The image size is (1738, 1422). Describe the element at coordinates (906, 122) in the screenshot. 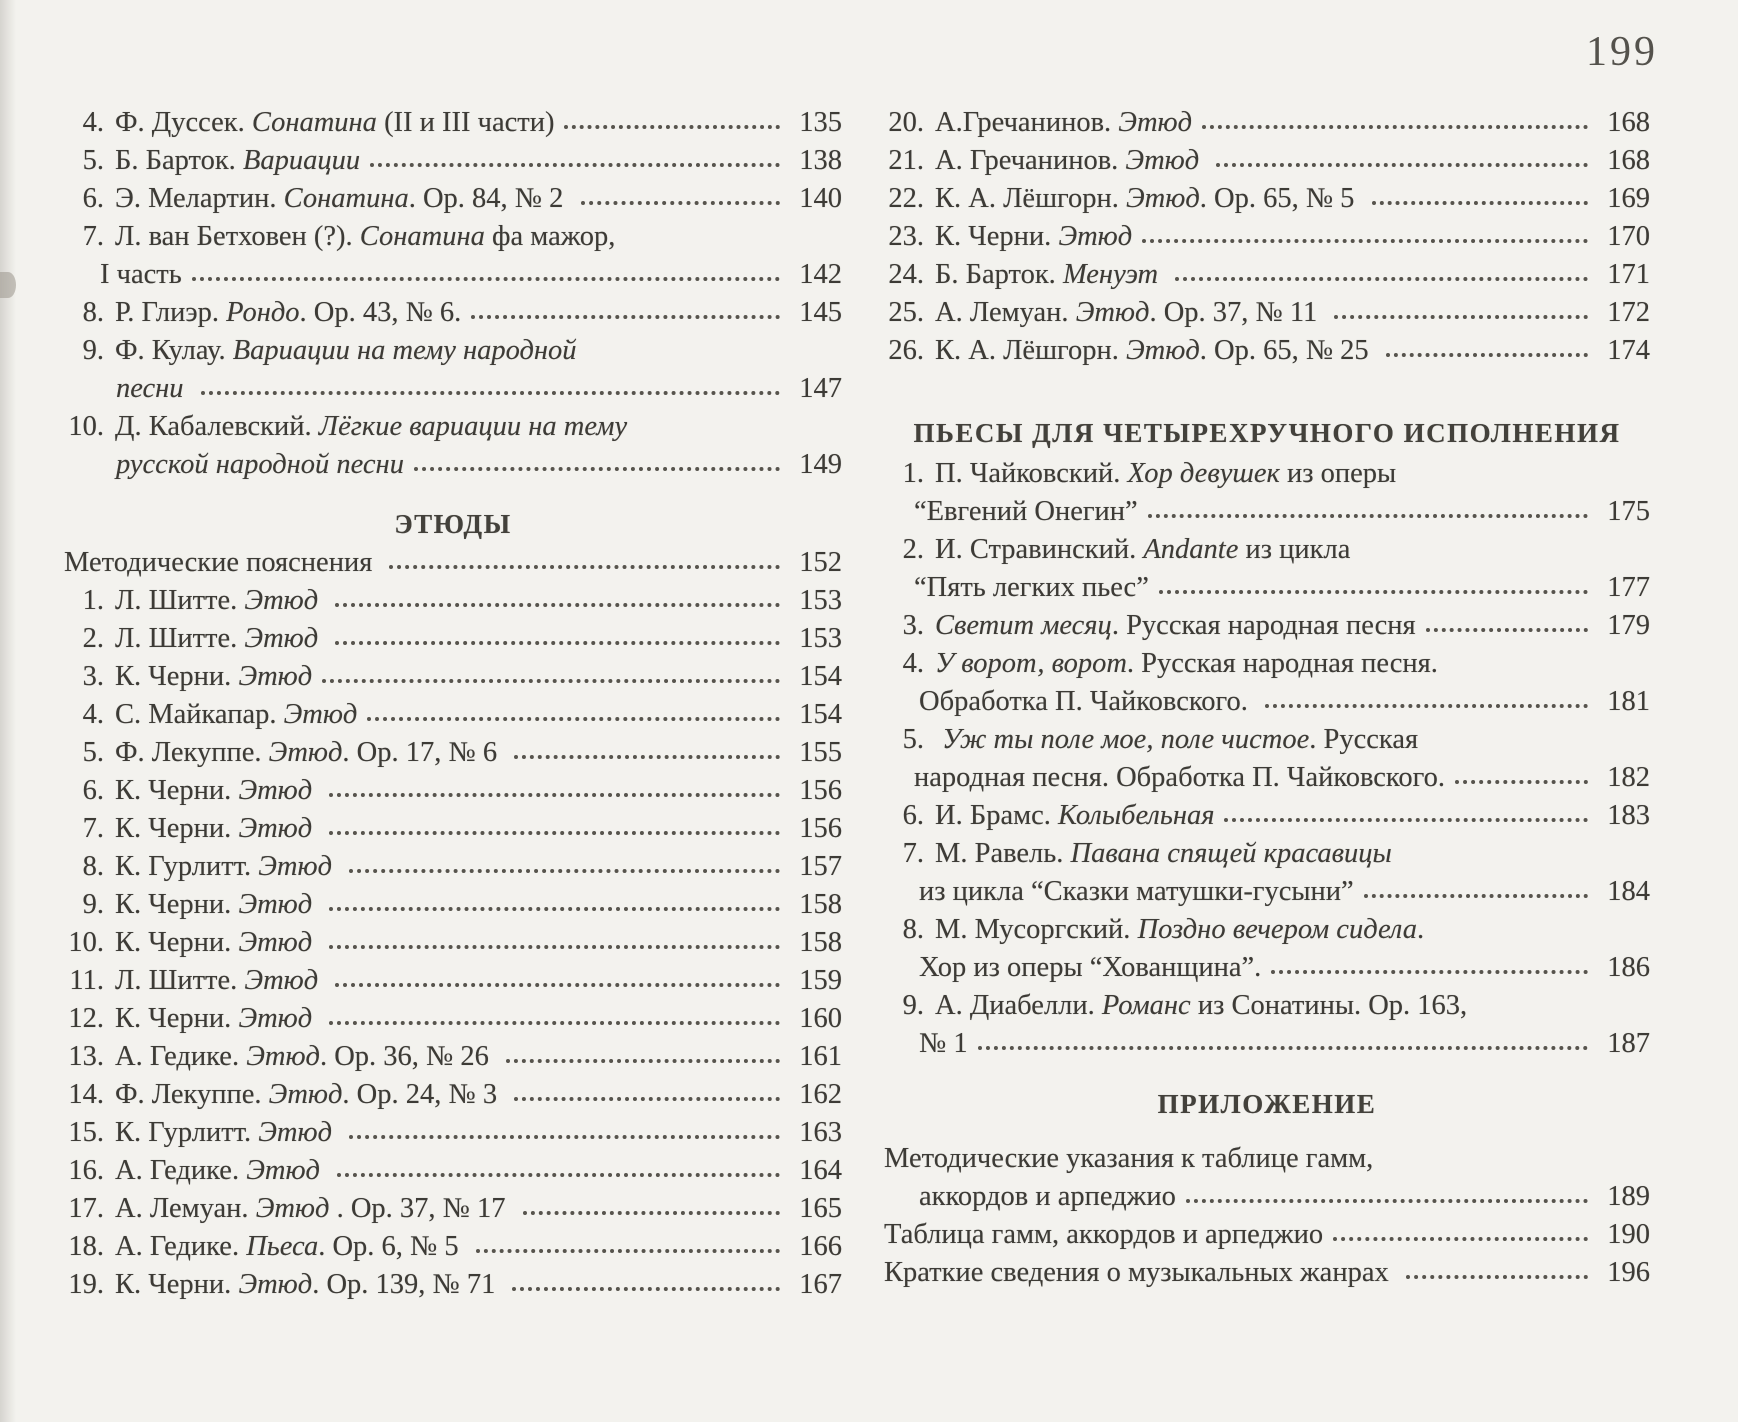

I see `entry-number: 20.` at that location.